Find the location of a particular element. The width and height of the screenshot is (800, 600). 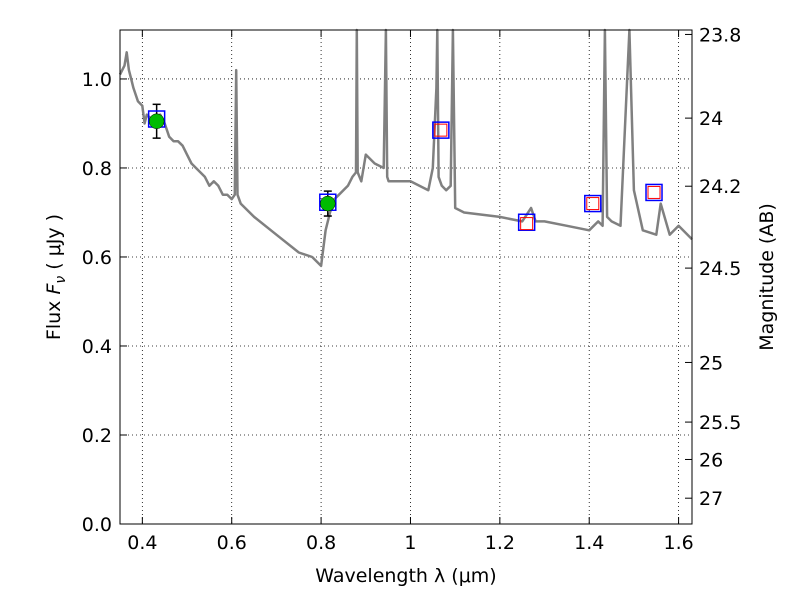

y2-tick-label: 23.8 is located at coordinates (720, 35).